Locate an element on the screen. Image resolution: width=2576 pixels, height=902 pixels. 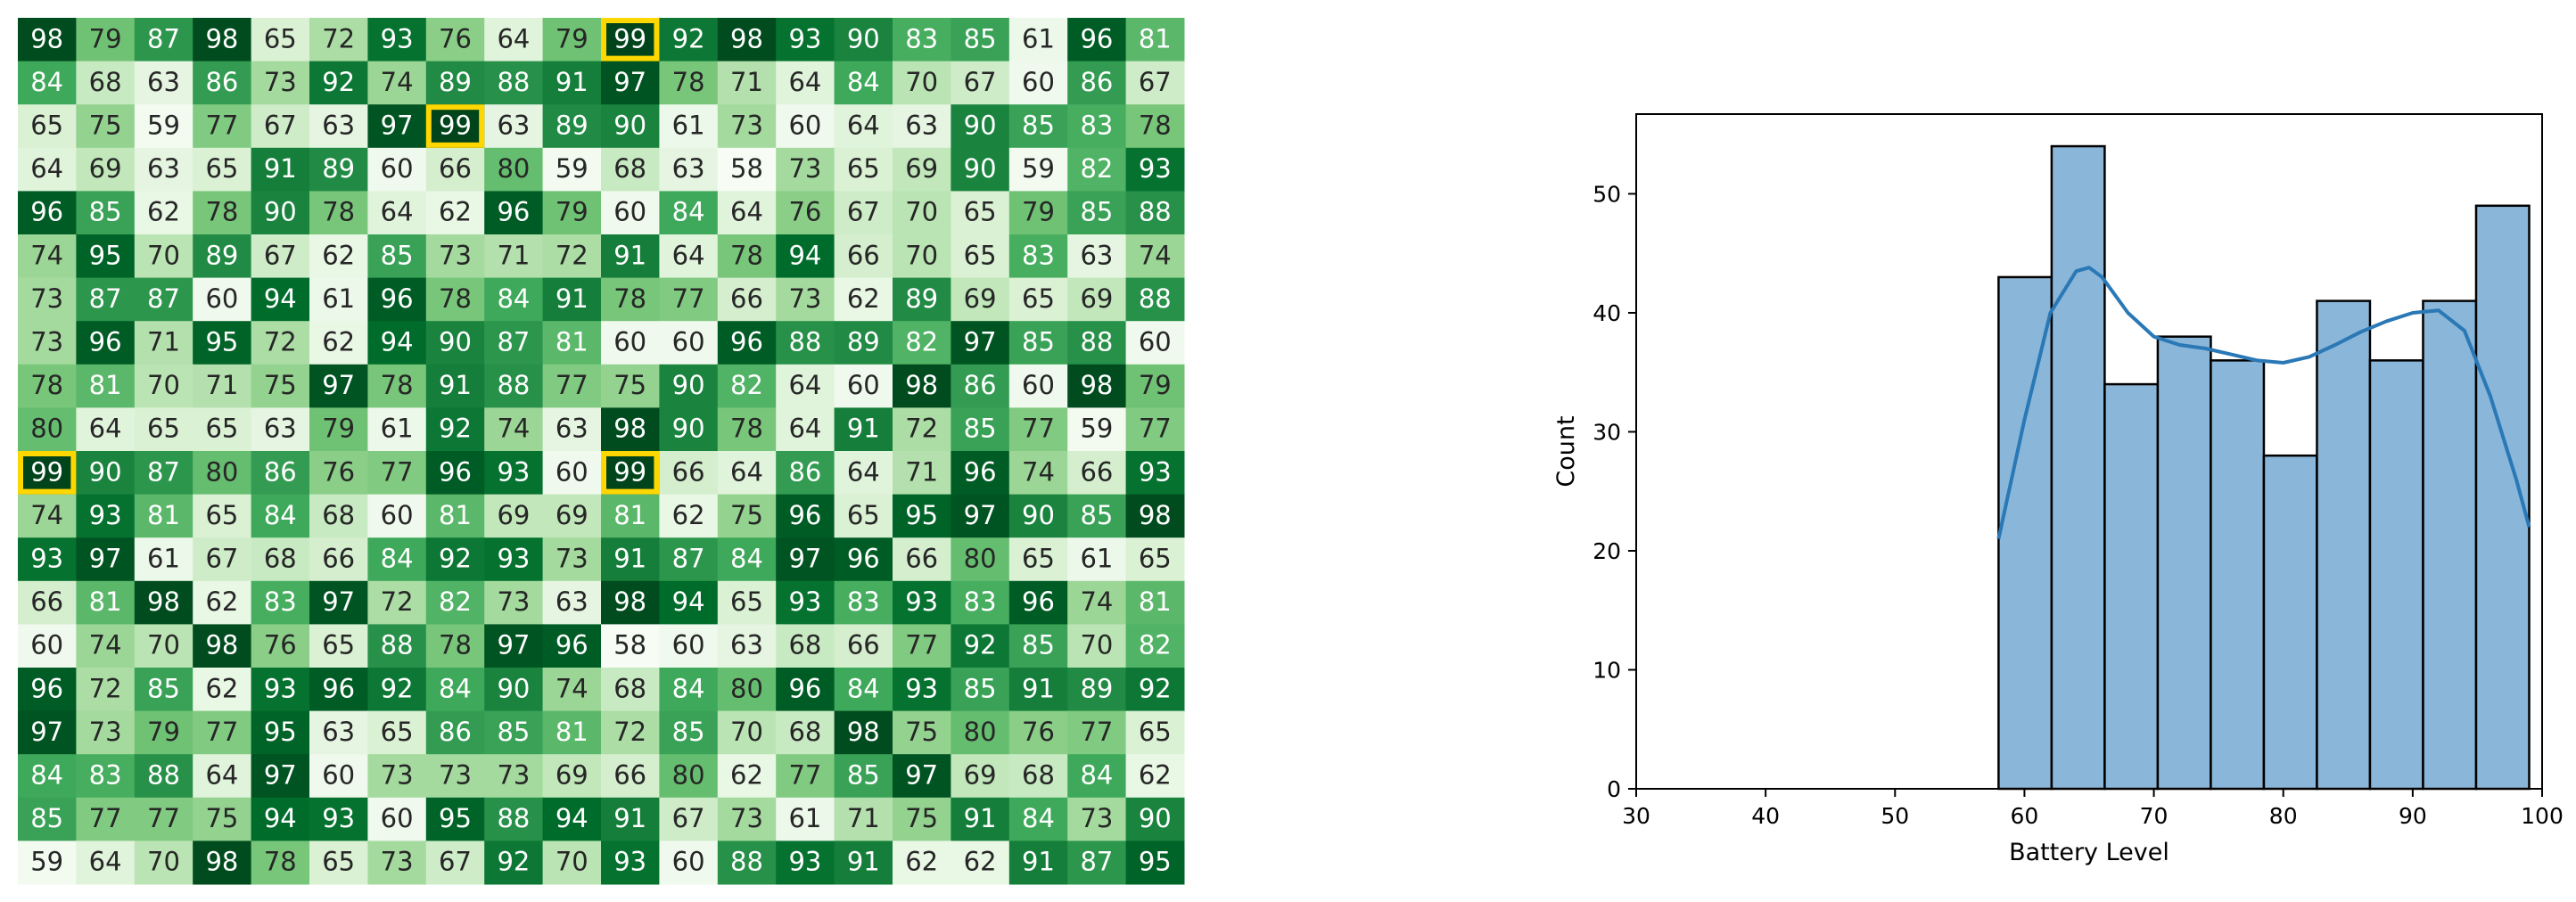
x-tick-label: 90 is located at coordinates (2413, 816).